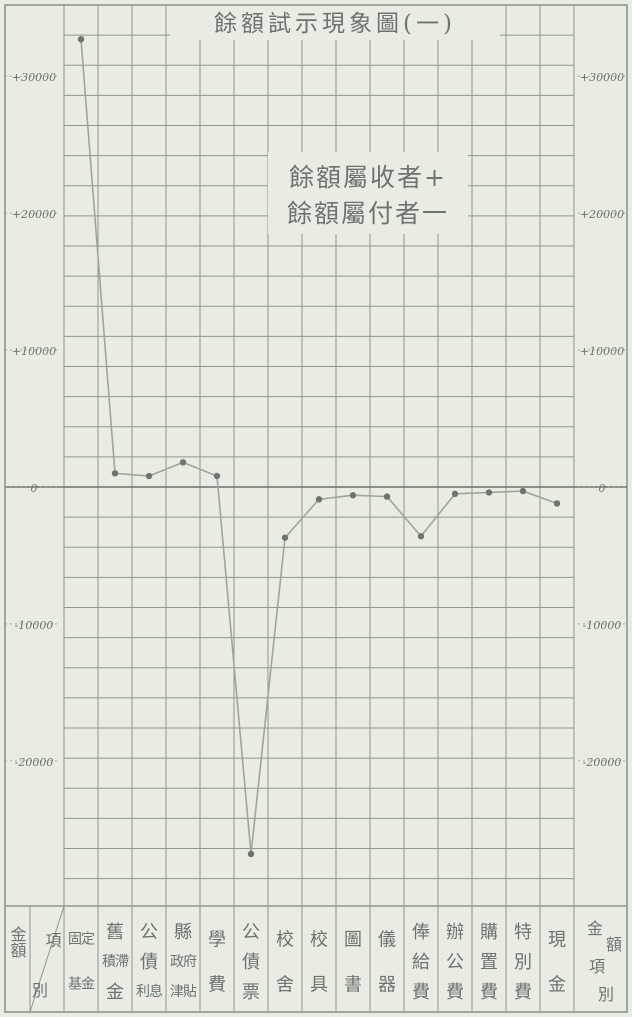 This screenshot has height=1017, width=632. Describe the element at coordinates (149, 932) in the screenshot. I see `category-label-3: 公` at that location.